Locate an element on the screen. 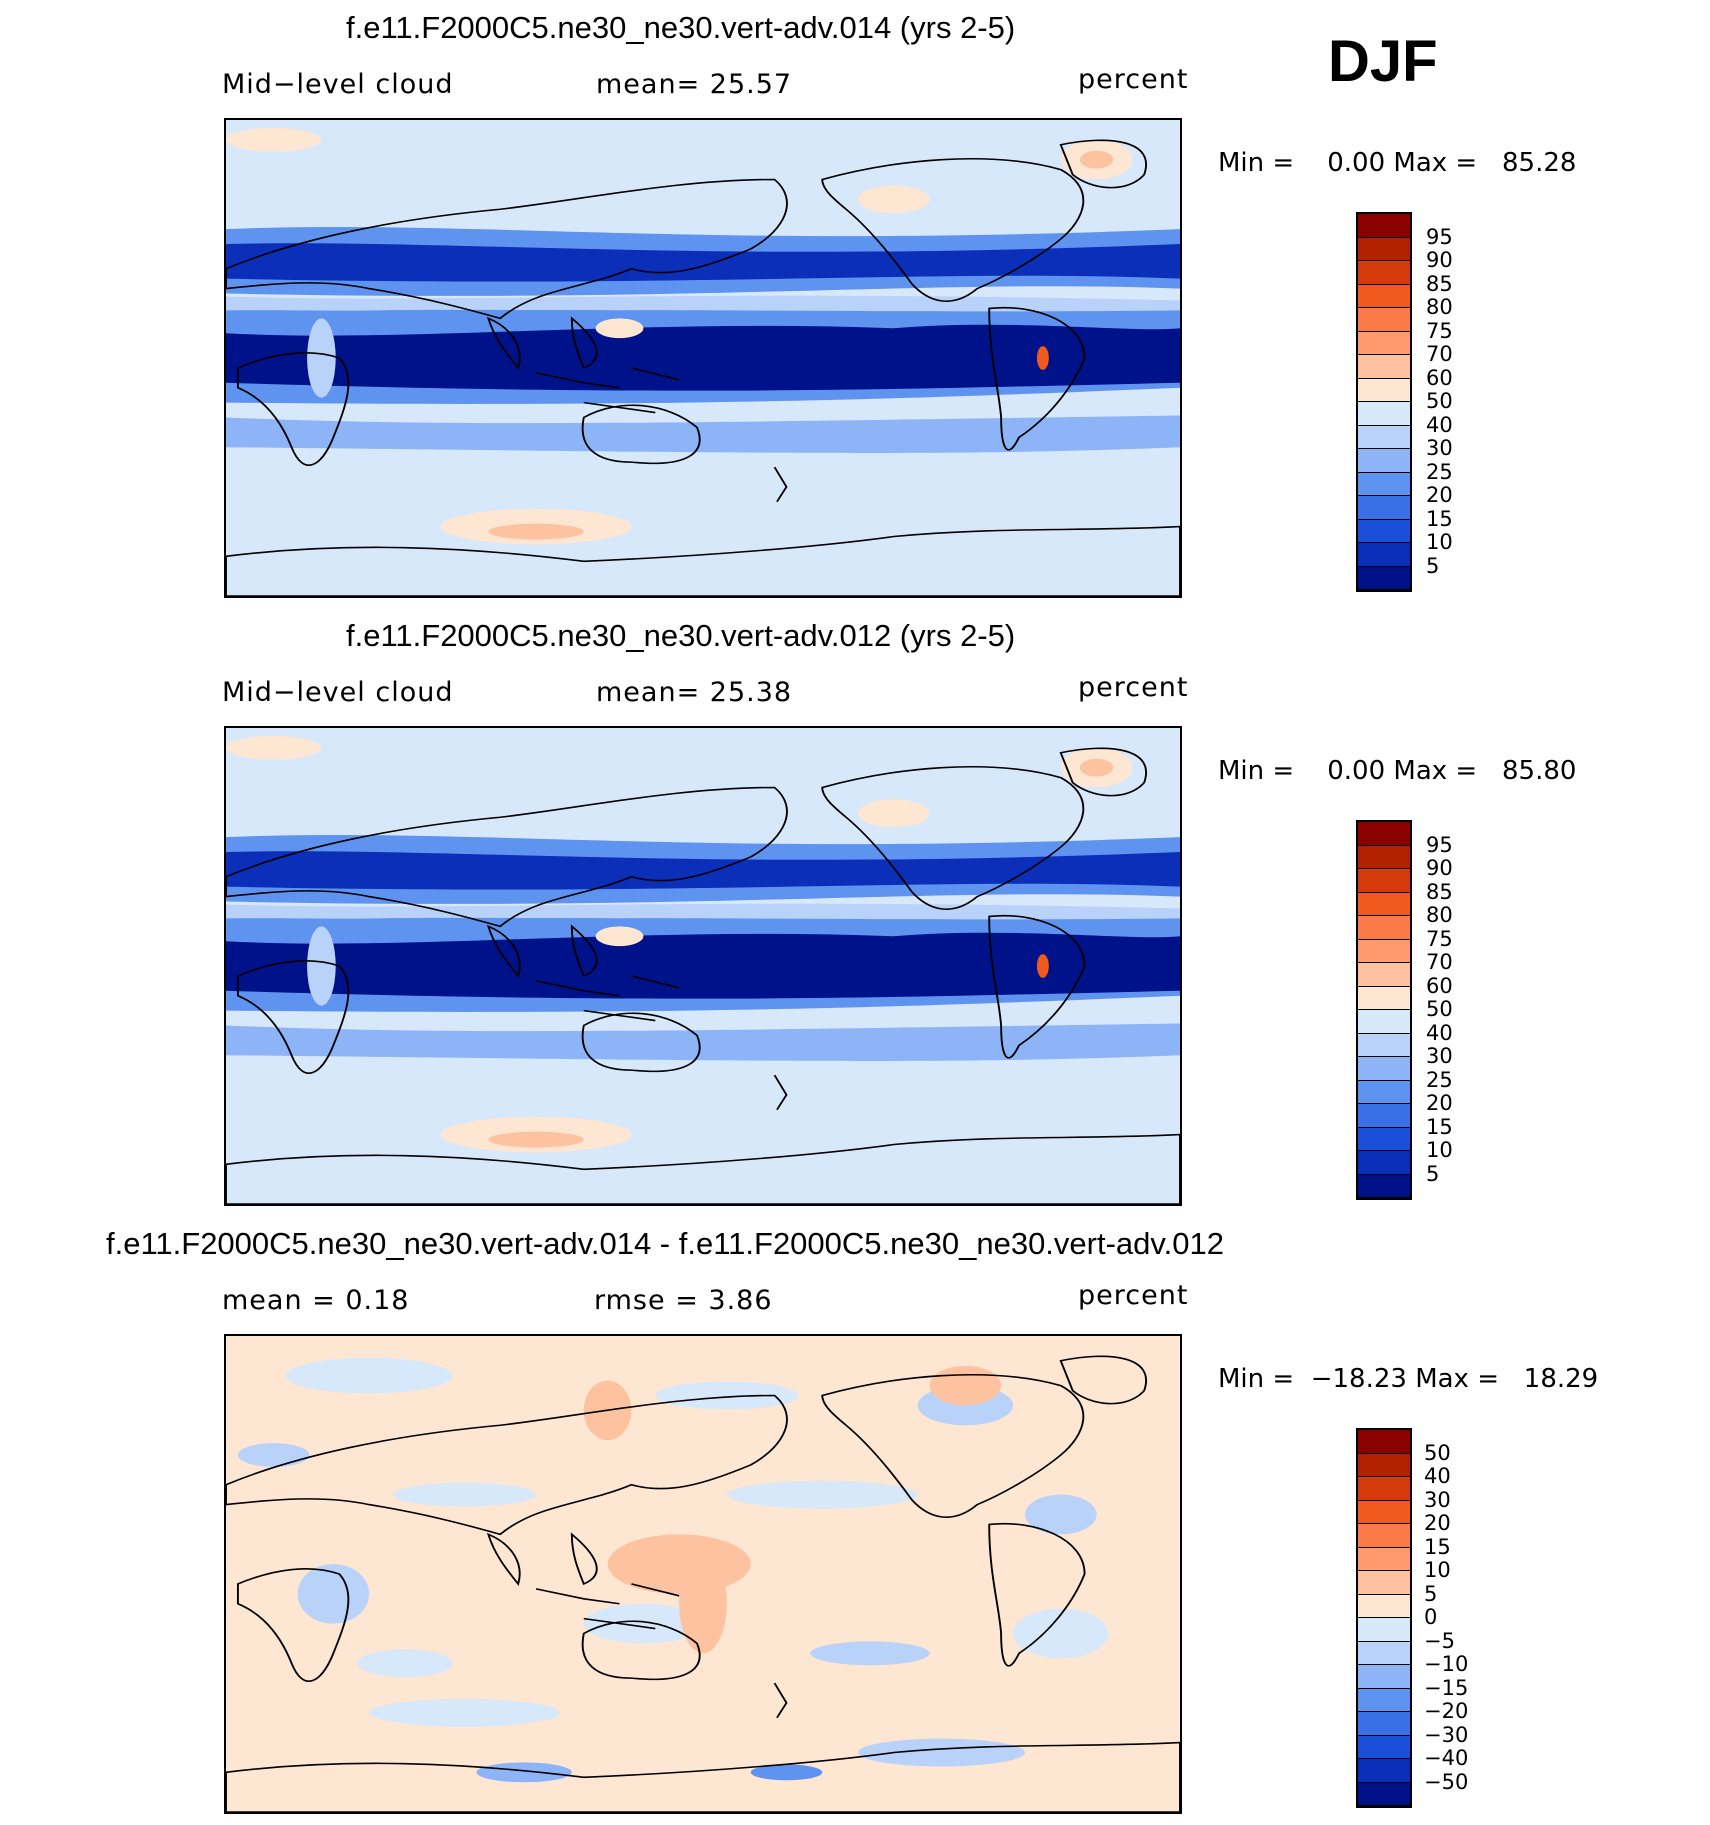 Image resolution: width=1710 pixels, height=1825 pixels. colorbar-tick-label: −50 is located at coordinates (1446, 1781).